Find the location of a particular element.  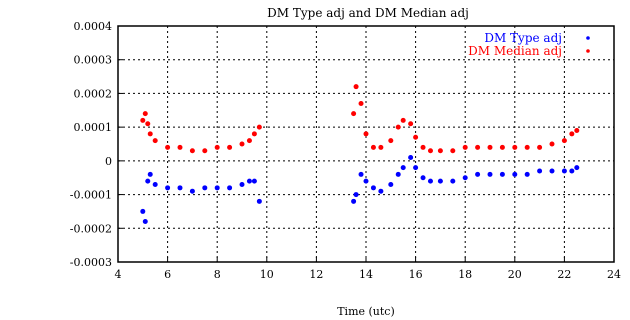

x-tick-label: 18 is located at coordinates (465, 274).